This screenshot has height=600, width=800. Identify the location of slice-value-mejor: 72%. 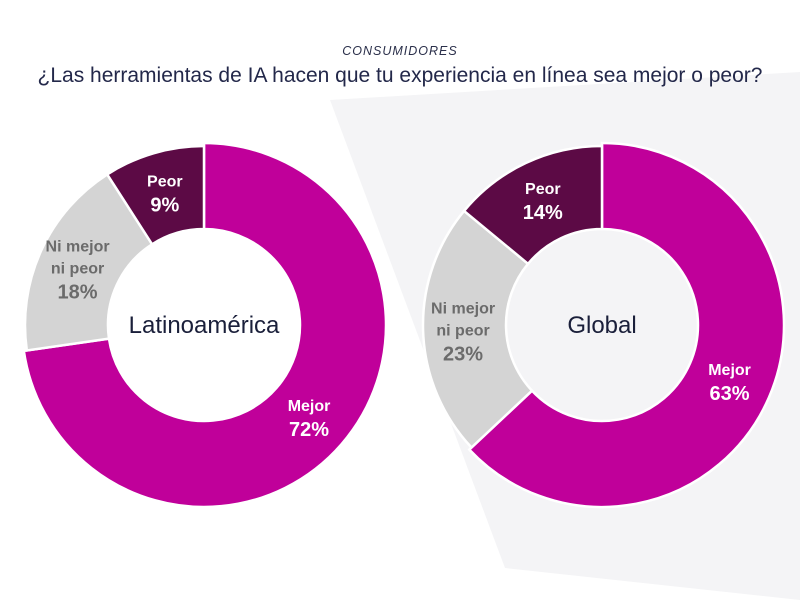
(309, 430).